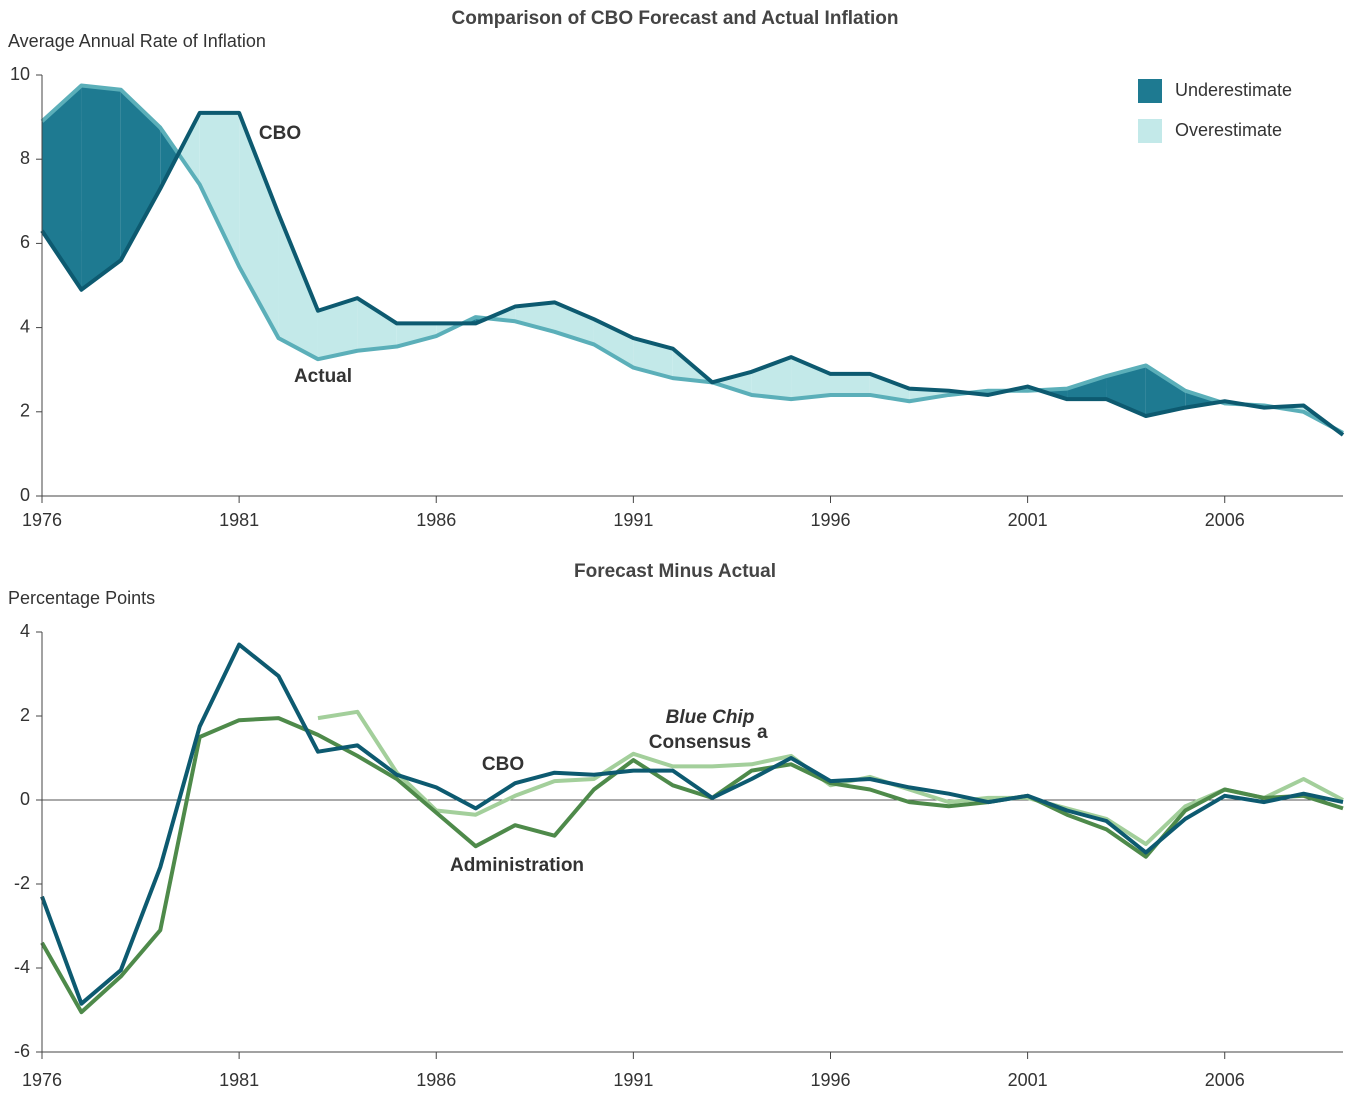  I want to click on y-tick-label: -2, so click(22, 883).